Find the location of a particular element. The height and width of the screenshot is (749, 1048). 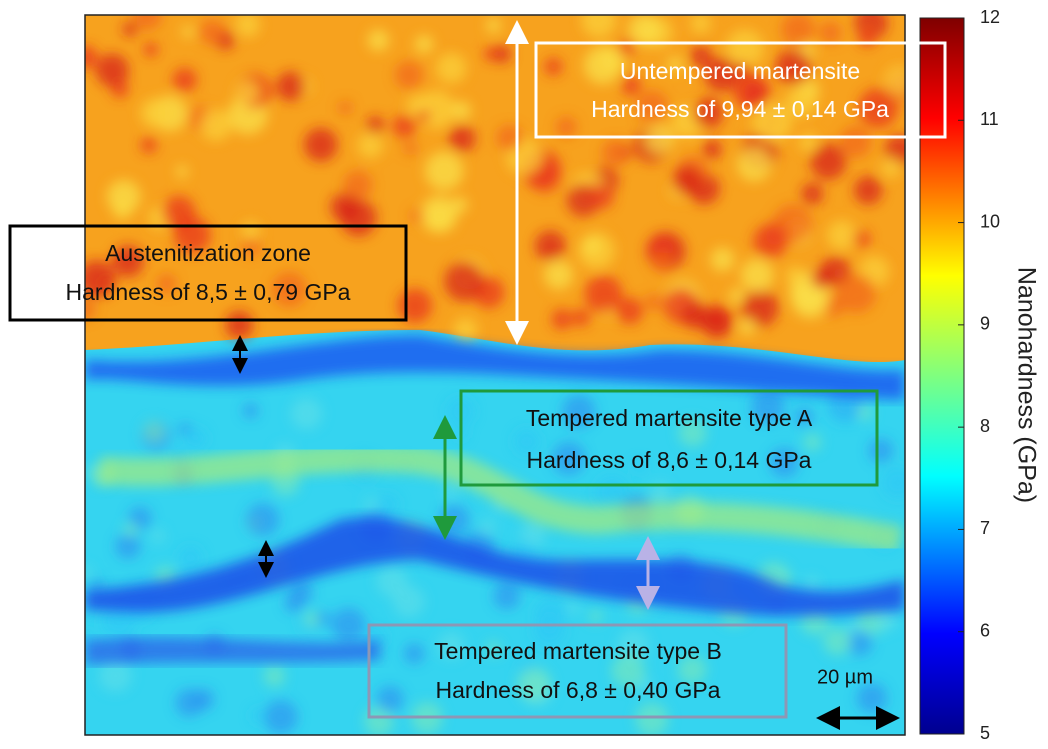

scale-bar-label: 20 µm is located at coordinates (845, 677).